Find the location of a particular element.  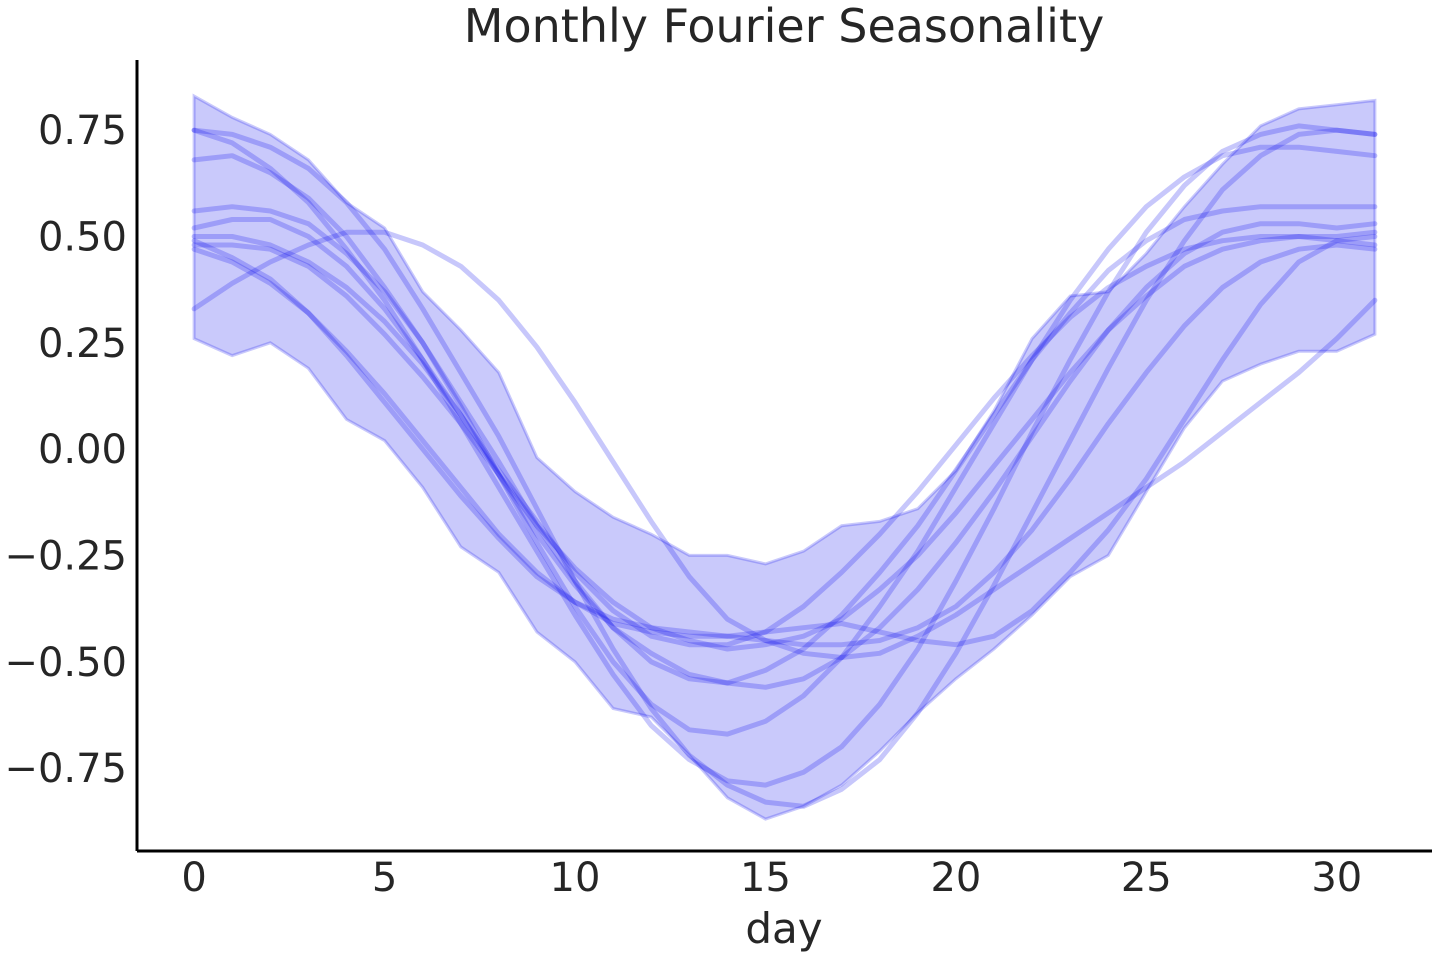

x-tick-label: 25 is located at coordinates (1146, 878).